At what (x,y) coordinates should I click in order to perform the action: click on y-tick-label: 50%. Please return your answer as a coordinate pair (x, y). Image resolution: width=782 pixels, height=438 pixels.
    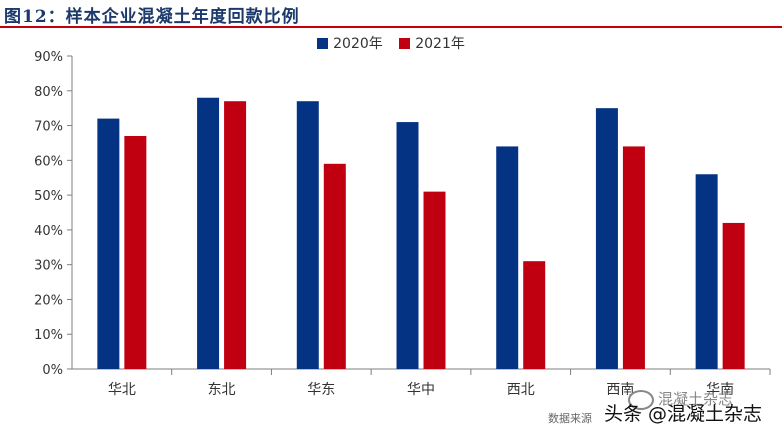
    Looking at the image, I should click on (48, 196).